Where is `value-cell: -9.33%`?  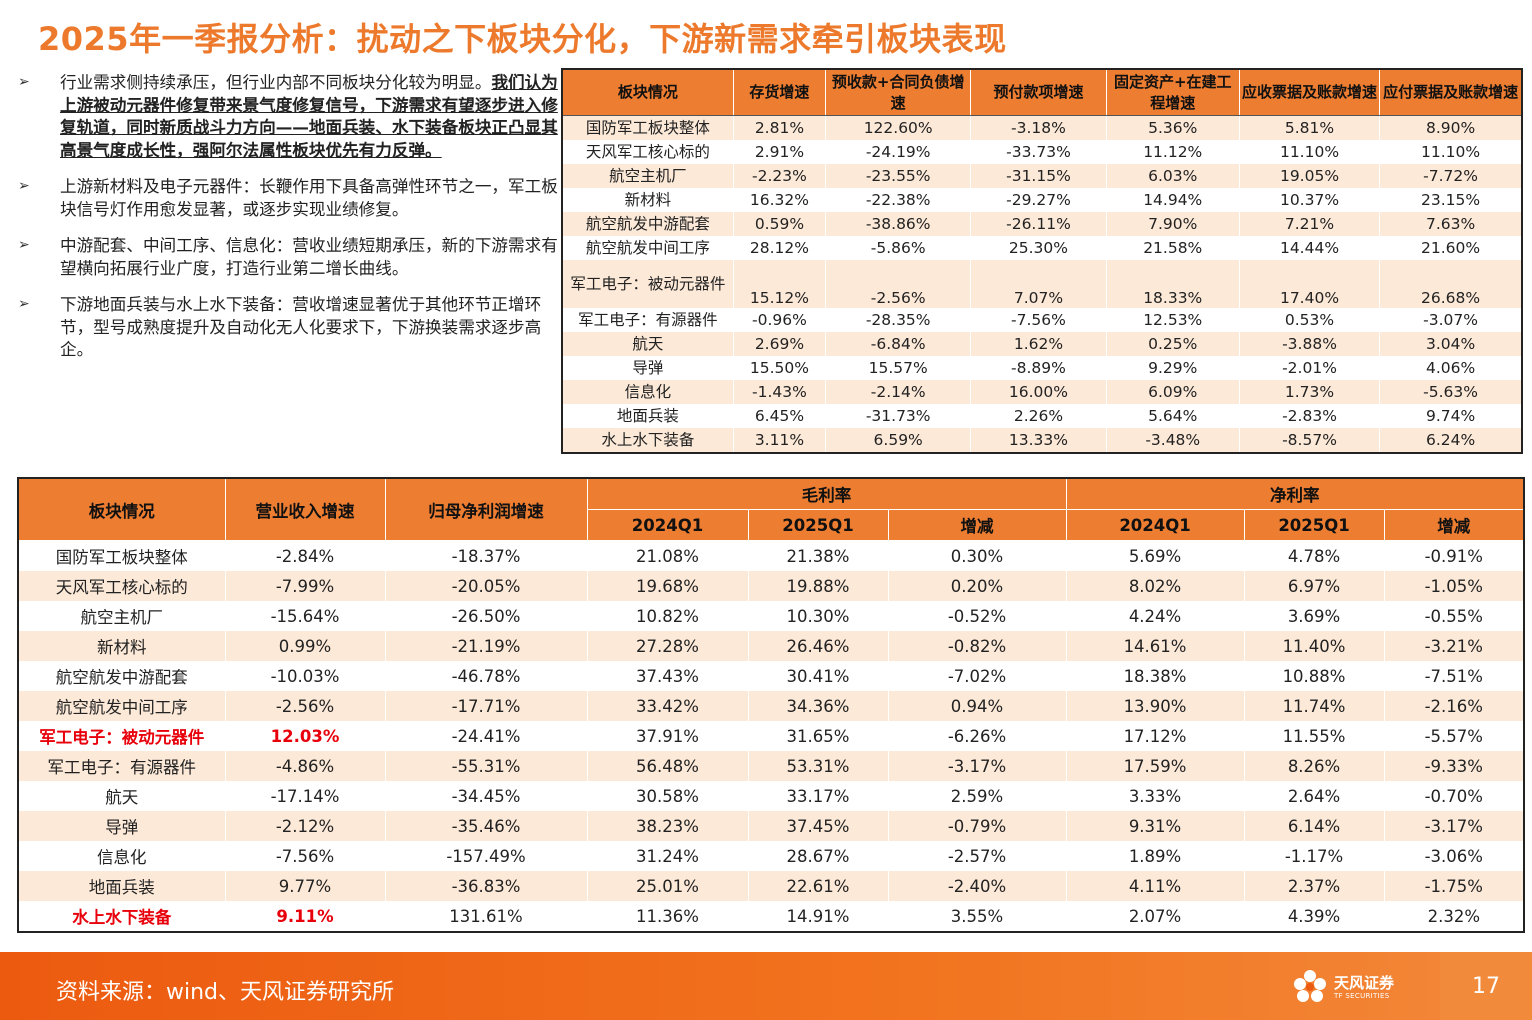
value-cell: -9.33% is located at coordinates (1454, 766).